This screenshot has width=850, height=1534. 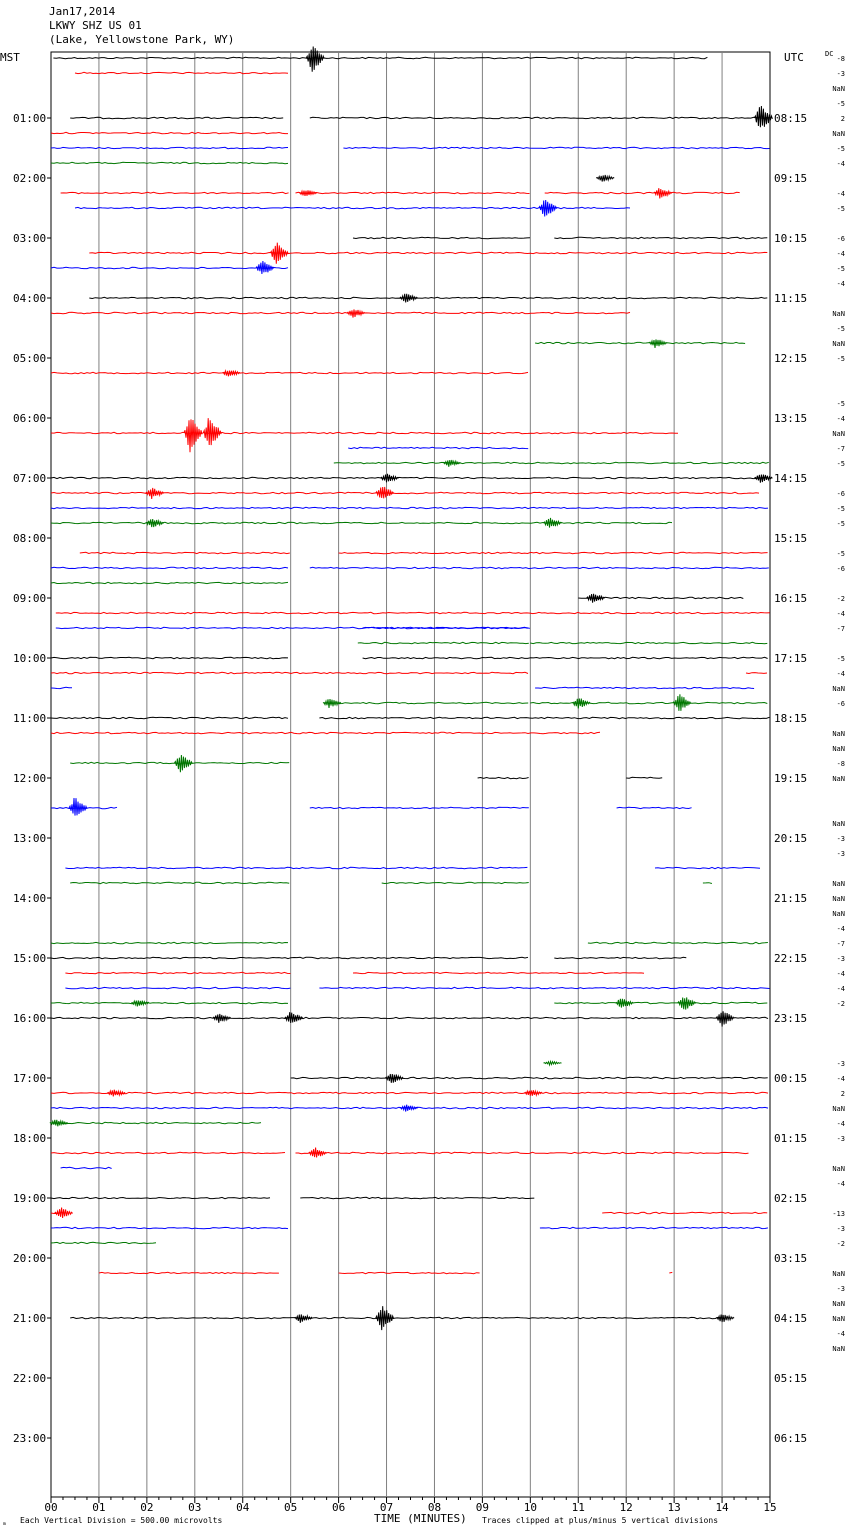 What do you see at coordinates (29, 778) in the screenshot?
I see `mst-hour-label: 12:00` at bounding box center [29, 778].